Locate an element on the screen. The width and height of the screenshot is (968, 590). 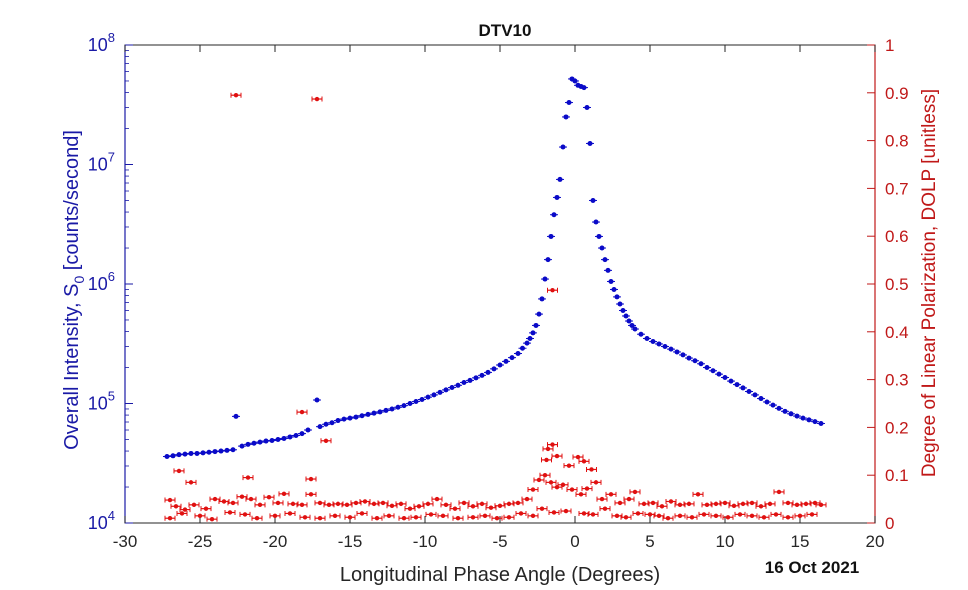
y-right-tick-label: 0.4 is located at coordinates (897, 332).